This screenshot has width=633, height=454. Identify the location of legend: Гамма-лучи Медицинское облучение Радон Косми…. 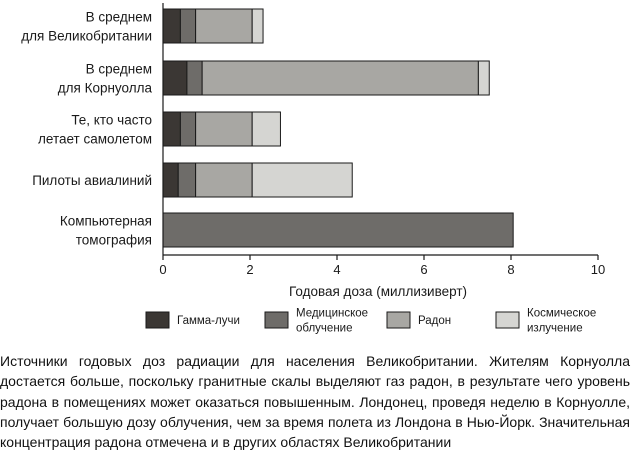
(370, 321).